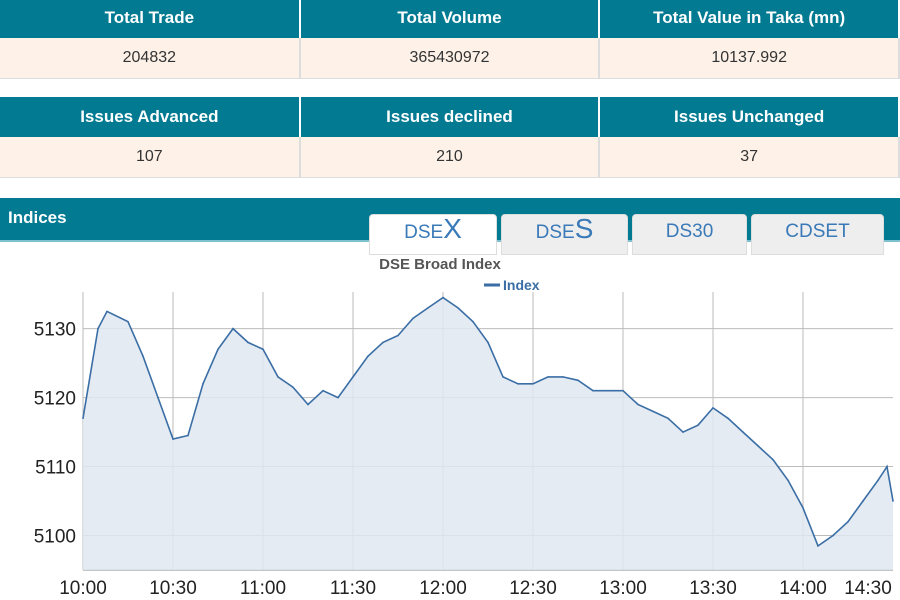  I want to click on tab-cdset: CDSET, so click(817, 234).